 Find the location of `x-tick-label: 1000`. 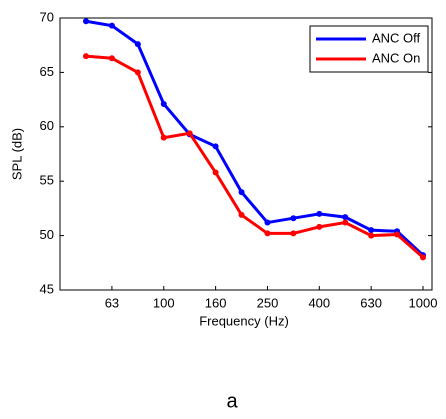

x-tick-label: 1000 is located at coordinates (423, 302).